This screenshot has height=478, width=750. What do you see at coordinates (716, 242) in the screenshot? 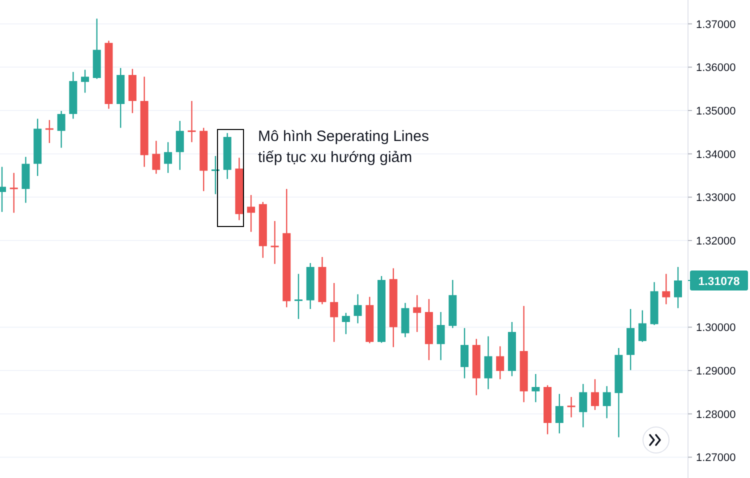
I see `y-tick-label: 1.32000` at bounding box center [716, 242].